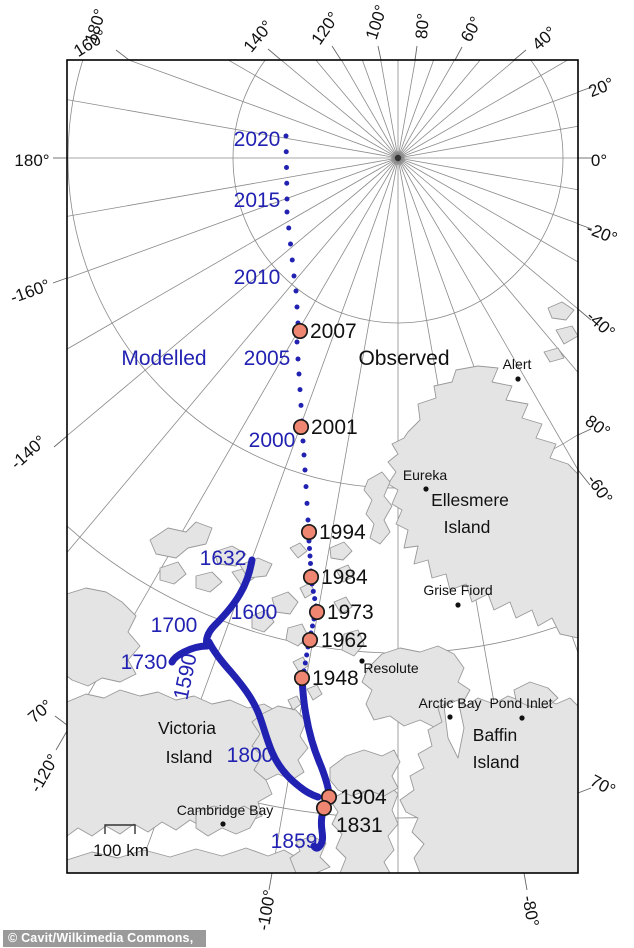 Image resolution: width=634 pixels, height=948 pixels. I want to click on edge-label--40°: -40°, so click(601, 324).